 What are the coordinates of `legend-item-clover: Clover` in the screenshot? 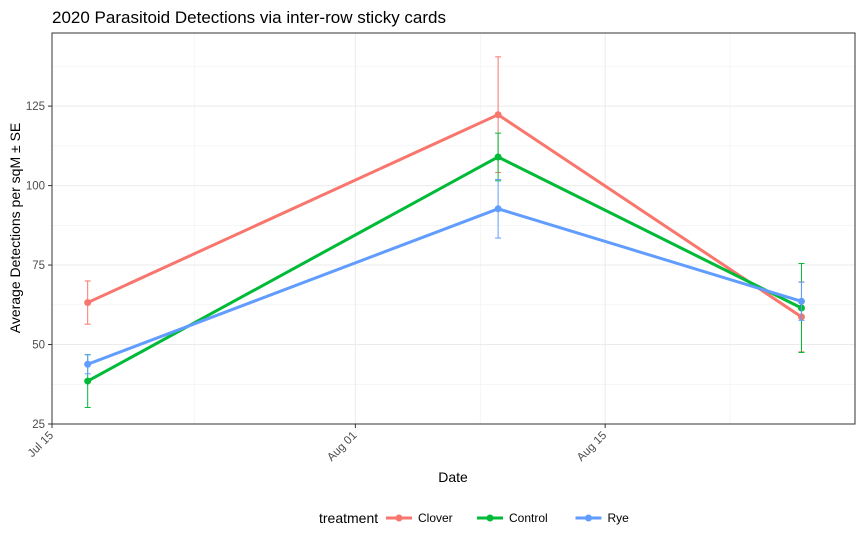 It's located at (419, 518).